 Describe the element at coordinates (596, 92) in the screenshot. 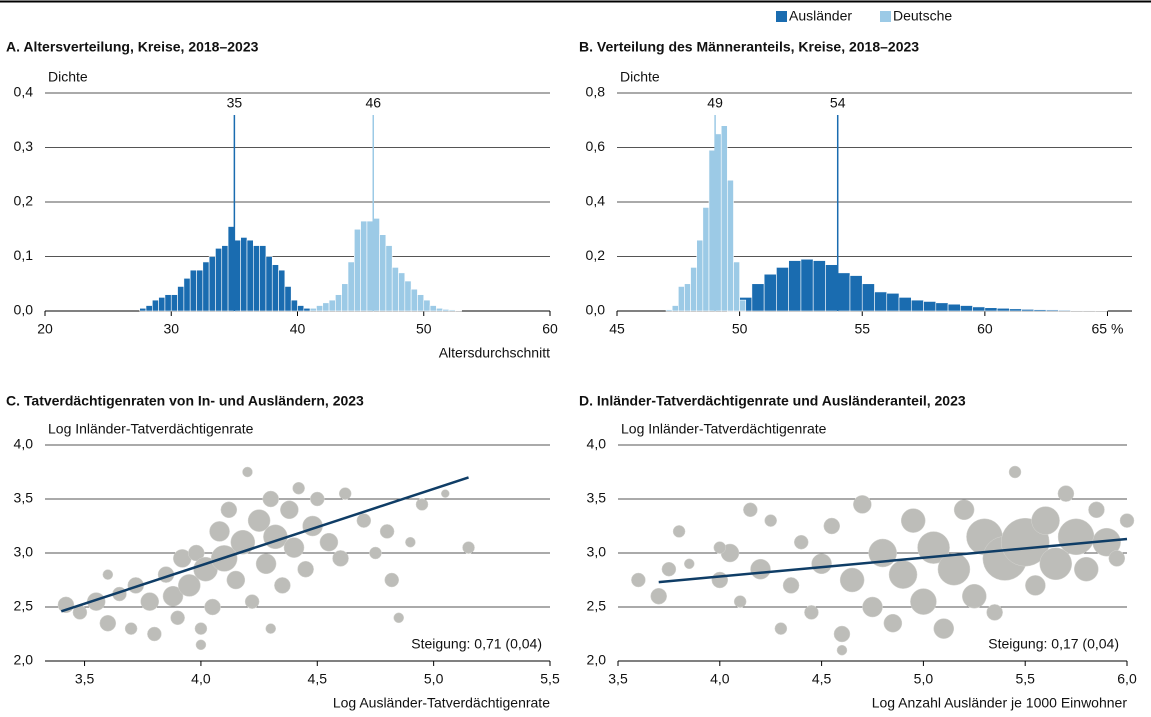

I see `y-tick-label: 0,8` at that location.